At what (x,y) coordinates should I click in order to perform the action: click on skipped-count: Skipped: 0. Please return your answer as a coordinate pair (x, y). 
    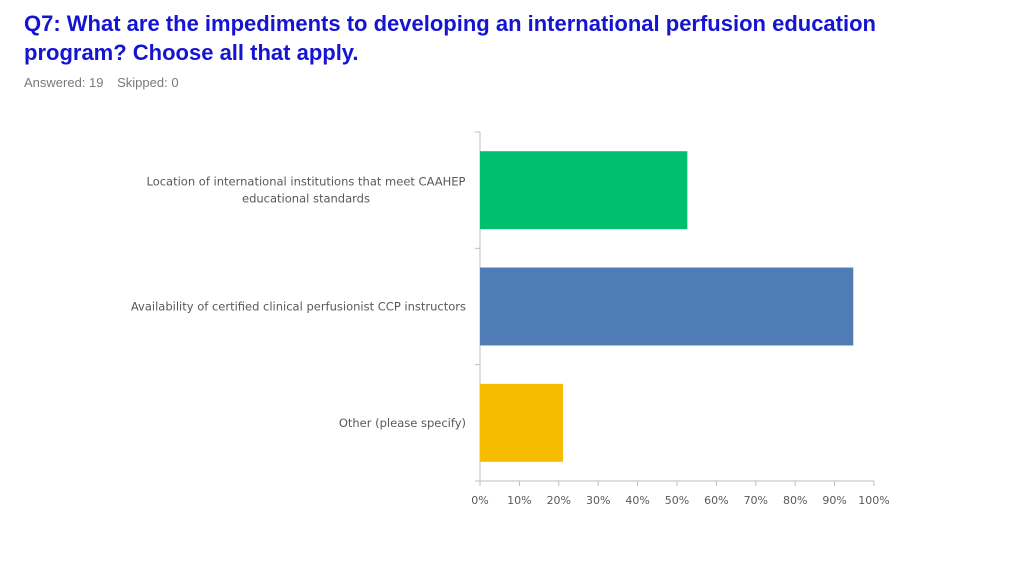
    Looking at the image, I should click on (148, 82).